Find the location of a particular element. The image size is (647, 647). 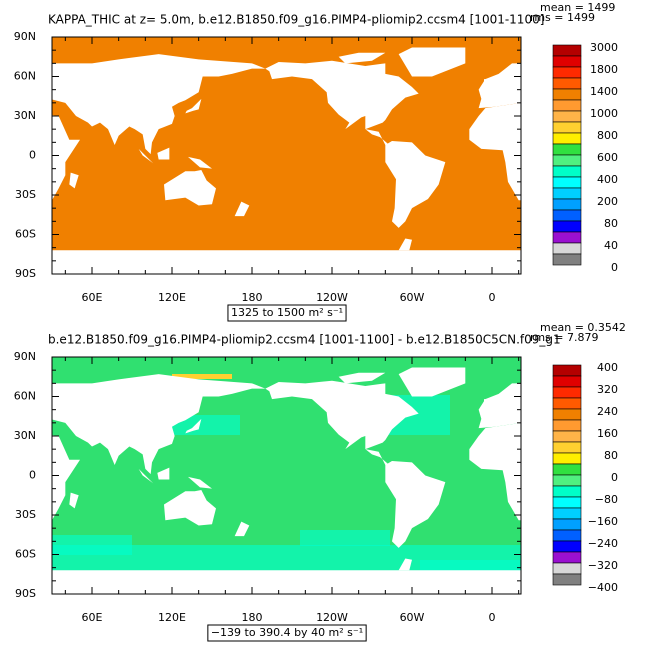

range-label: −139 to 390.4 by 40 m² s⁻¹ is located at coordinates (287, 632).